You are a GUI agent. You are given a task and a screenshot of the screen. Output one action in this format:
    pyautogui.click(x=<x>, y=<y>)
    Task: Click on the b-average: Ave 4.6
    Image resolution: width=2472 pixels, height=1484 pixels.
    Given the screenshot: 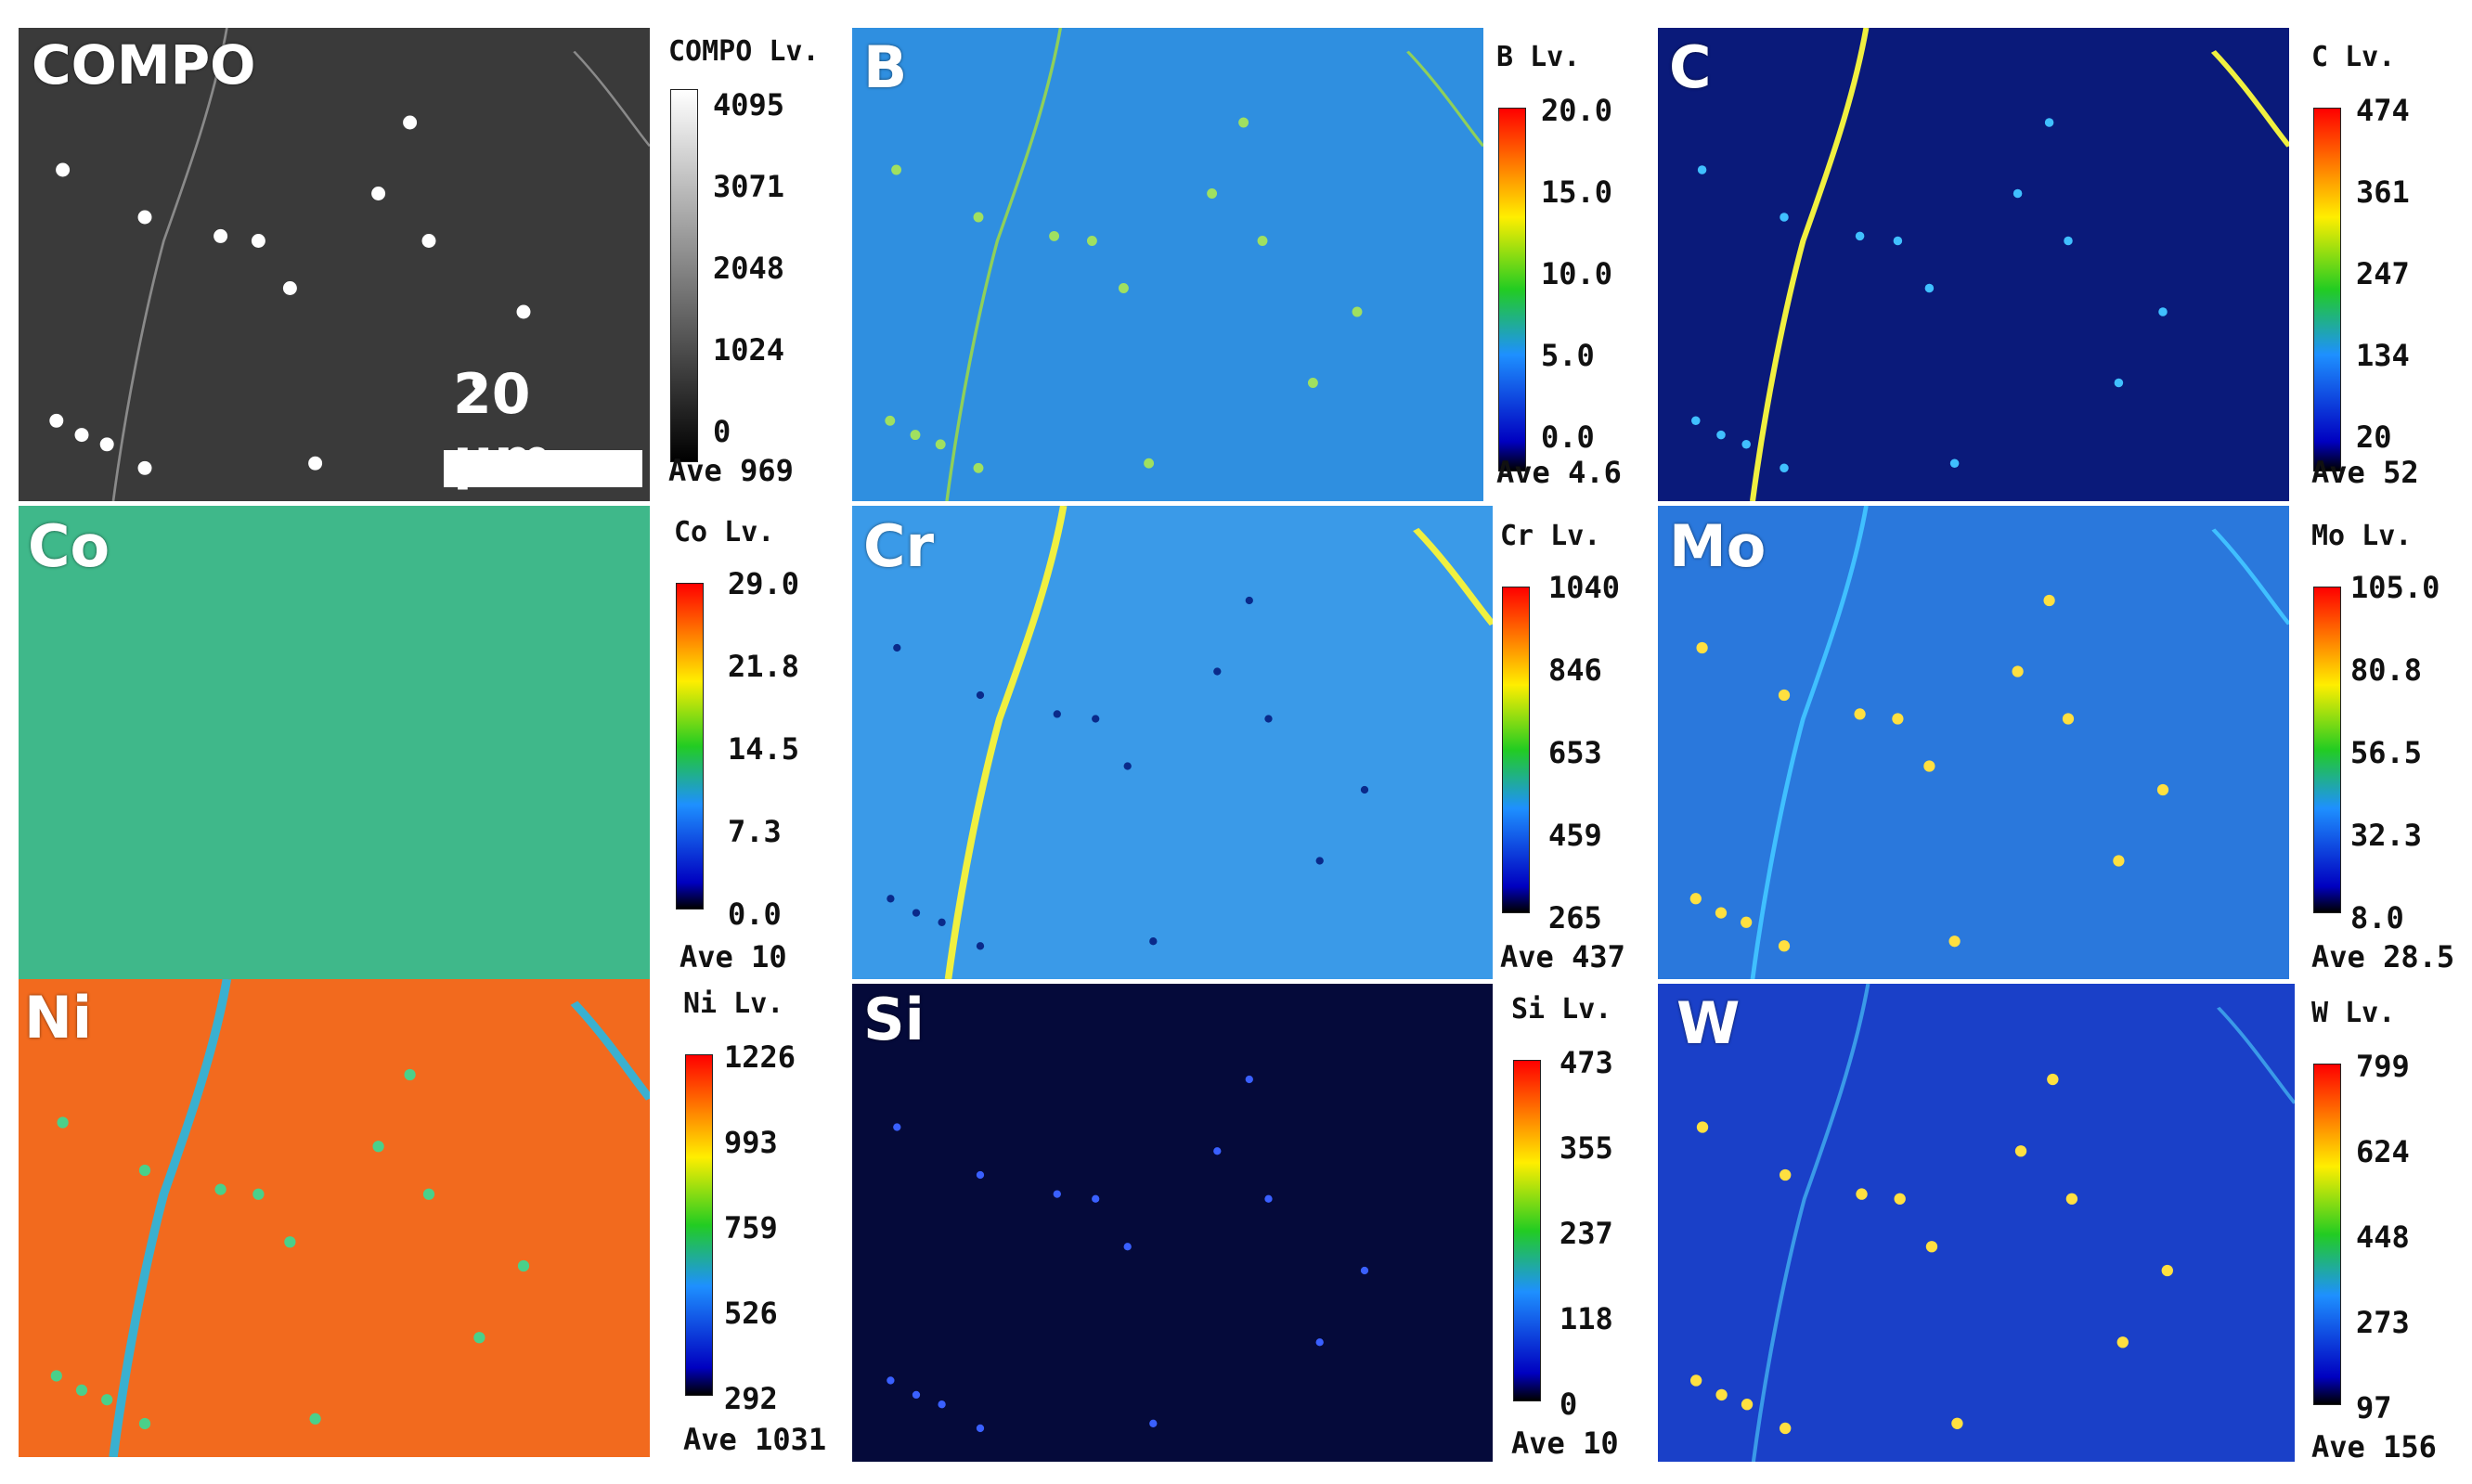 What is the action you would take?
    pyautogui.click(x=1559, y=473)
    